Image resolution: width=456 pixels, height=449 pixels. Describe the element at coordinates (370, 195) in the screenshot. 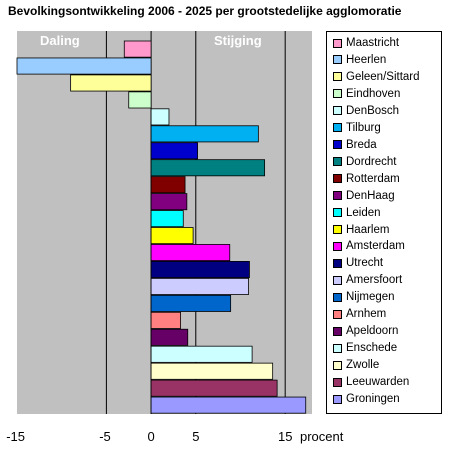

I see `legend-label: DenHaag` at that location.